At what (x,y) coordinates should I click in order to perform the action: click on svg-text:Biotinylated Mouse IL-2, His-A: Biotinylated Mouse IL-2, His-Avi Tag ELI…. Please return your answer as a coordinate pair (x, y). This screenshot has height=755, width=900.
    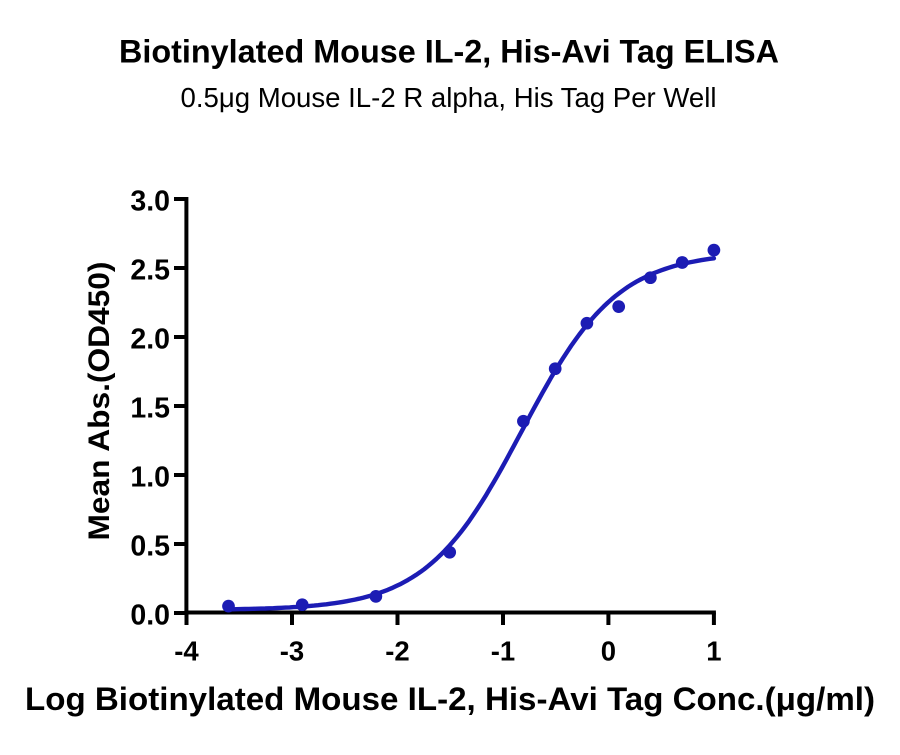
    Looking at the image, I should click on (449, 52).